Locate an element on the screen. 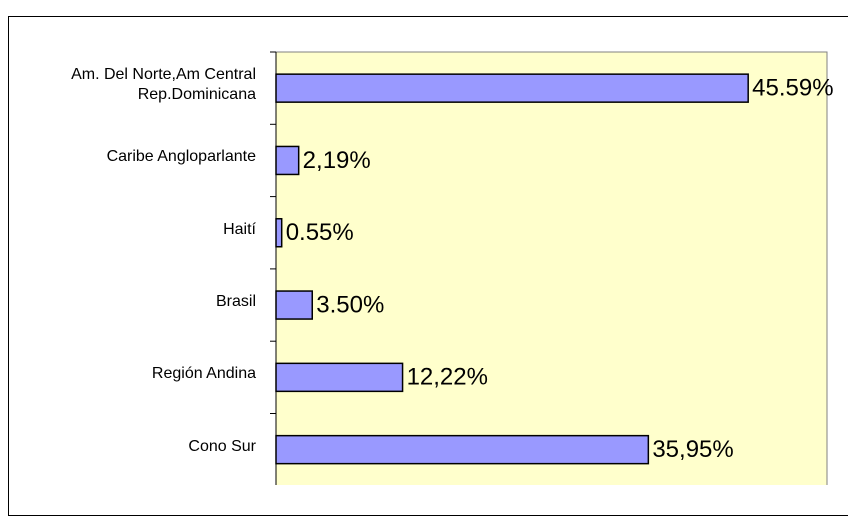 The image size is (848, 516). category-label: Cono Sur is located at coordinates (222, 446).